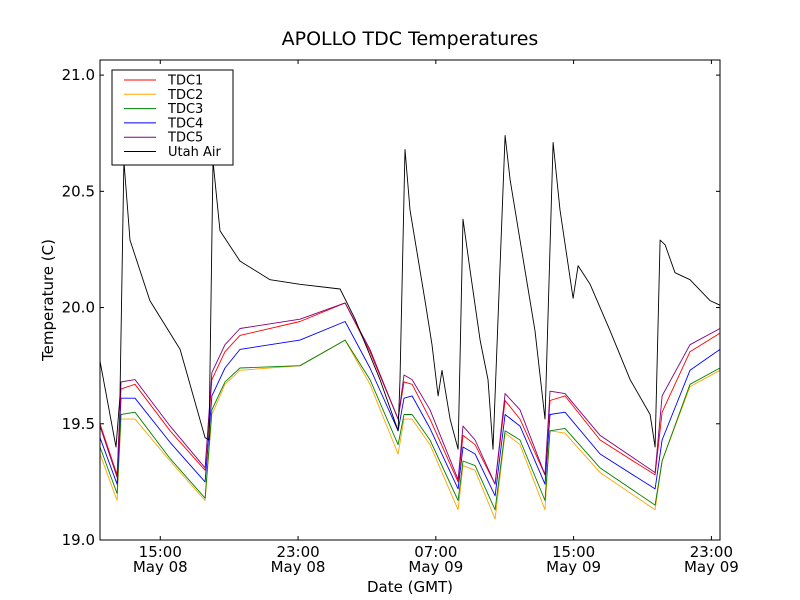  What do you see at coordinates (78, 191) in the screenshot?
I see `y-tick-label: 20.5` at bounding box center [78, 191].